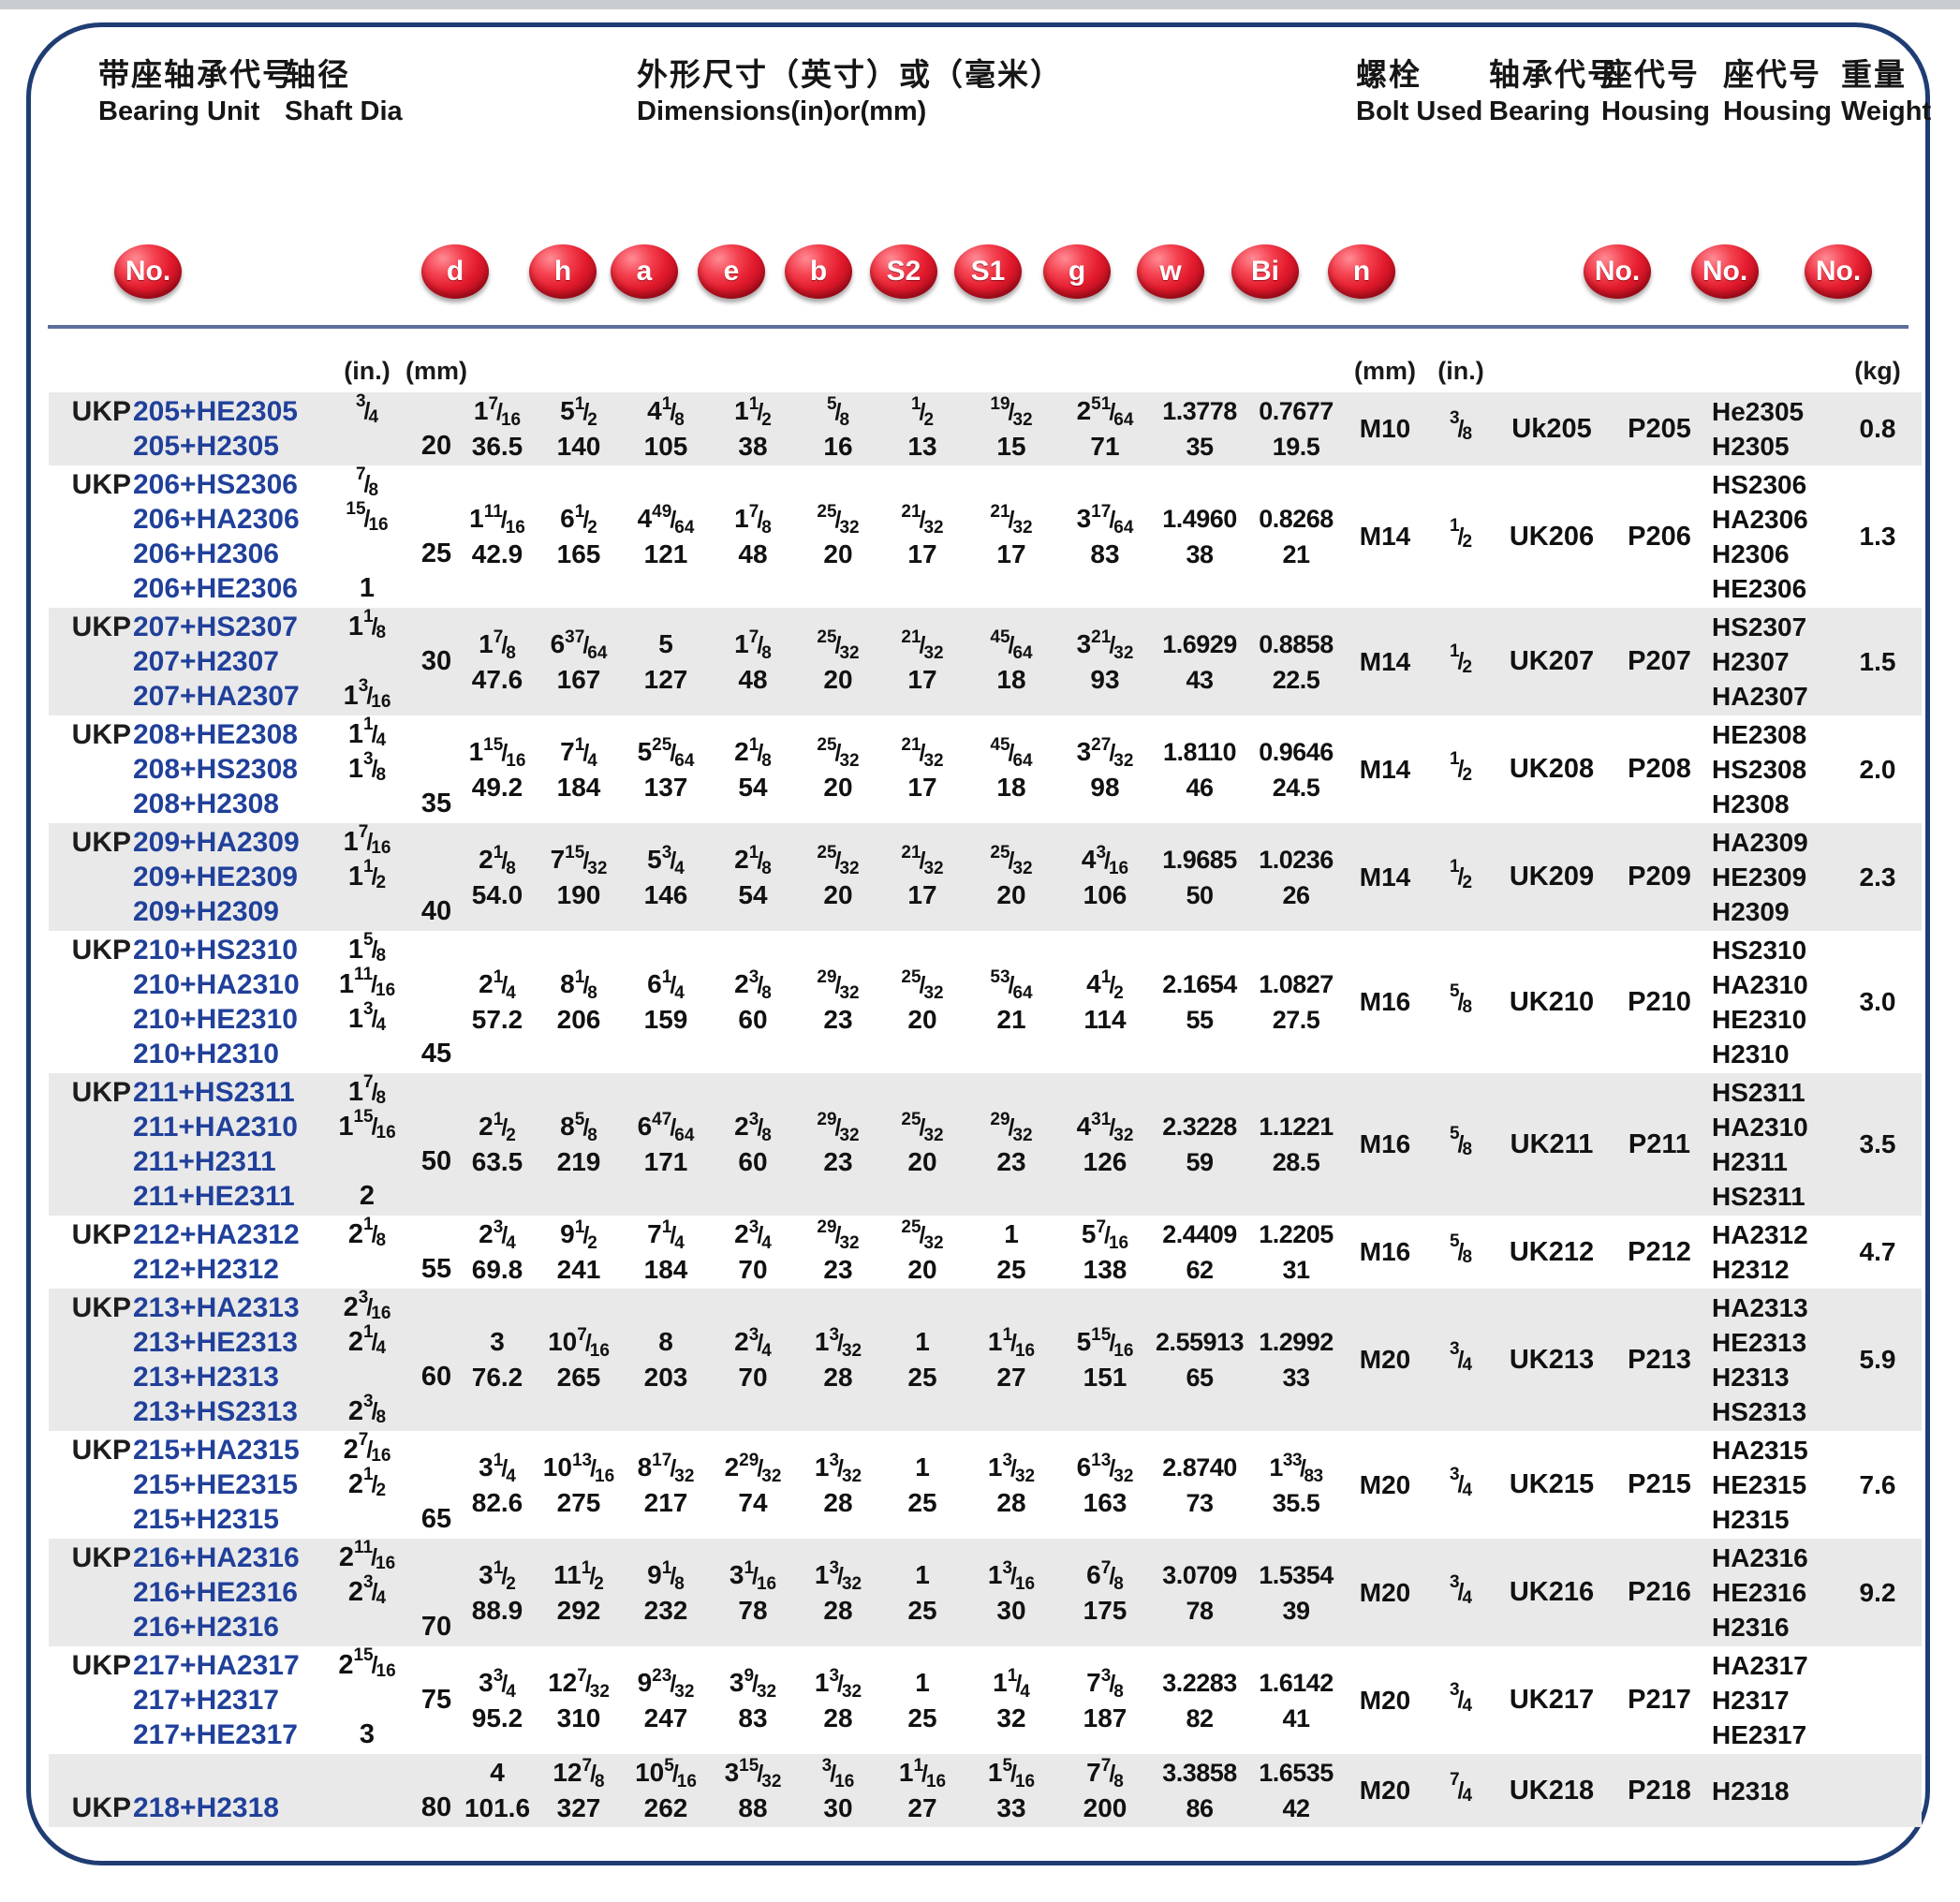 The image size is (1960, 1902). What do you see at coordinates (1659, 536) in the screenshot?
I see `housing-no: P206` at bounding box center [1659, 536].